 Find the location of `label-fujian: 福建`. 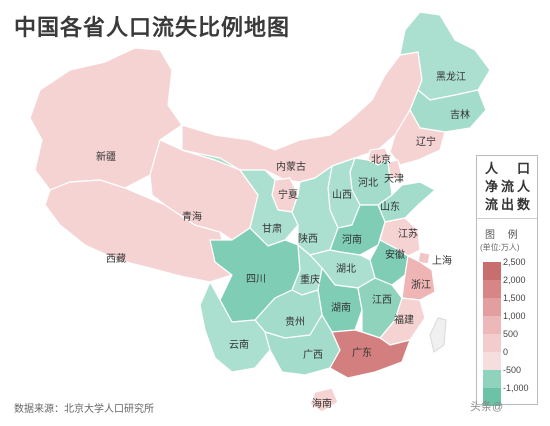

label-fujian: 福建 is located at coordinates (404, 319).